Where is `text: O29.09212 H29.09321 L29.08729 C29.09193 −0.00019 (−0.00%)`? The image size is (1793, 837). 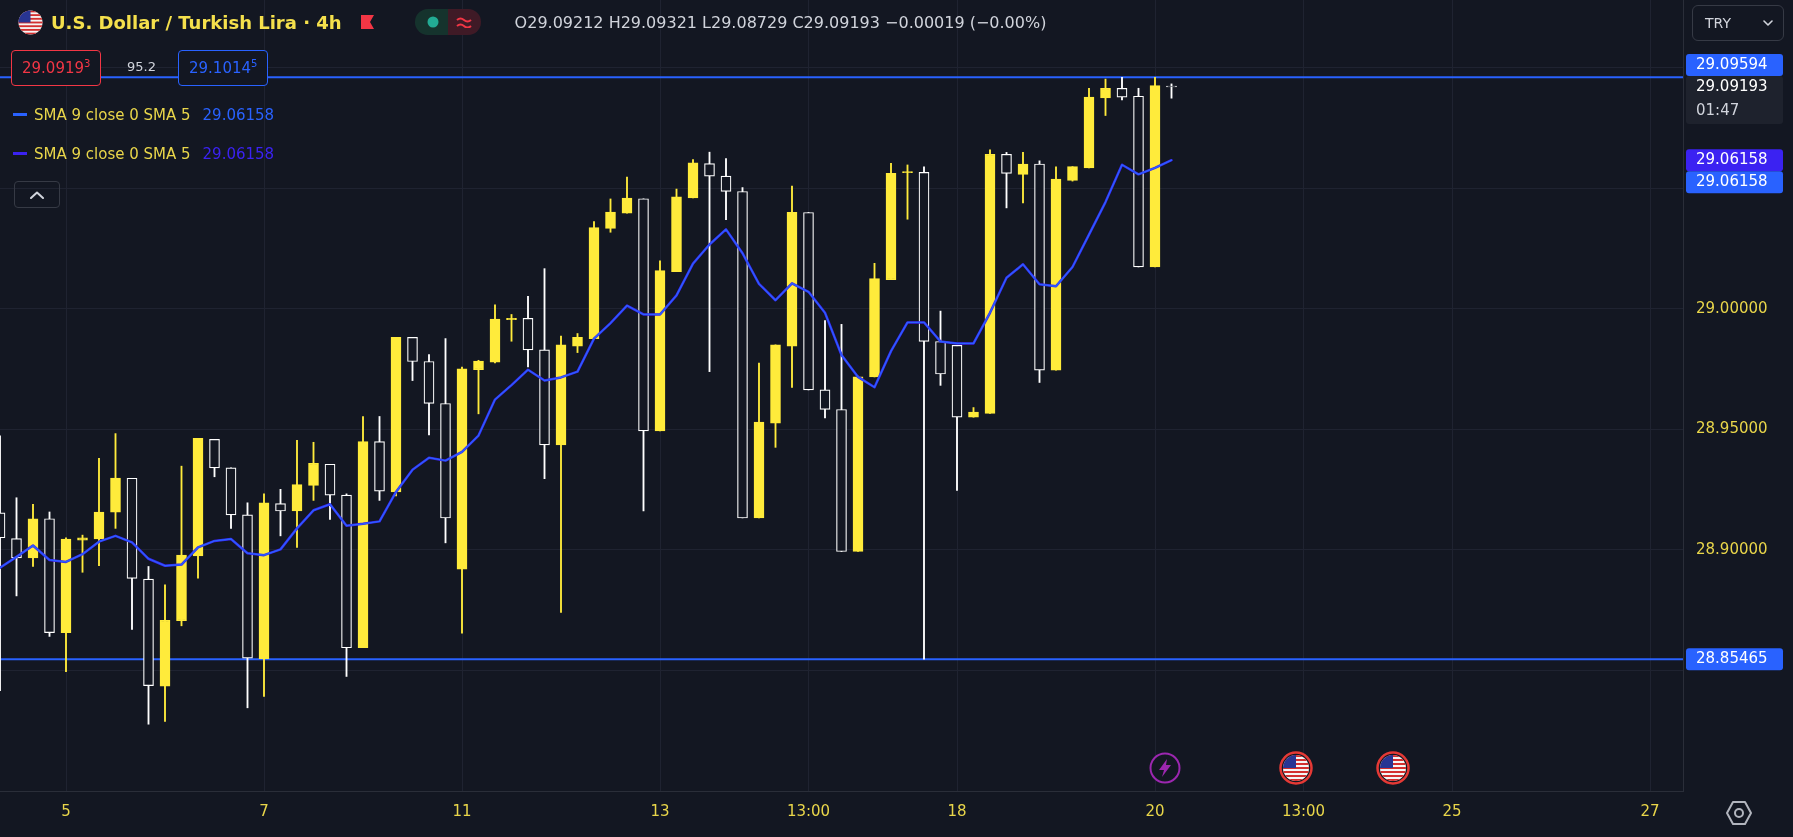
text: O29.09212 H29.09321 L29.08729 C29.09193 −0.00019 (−0.00%) is located at coordinates (780, 22).